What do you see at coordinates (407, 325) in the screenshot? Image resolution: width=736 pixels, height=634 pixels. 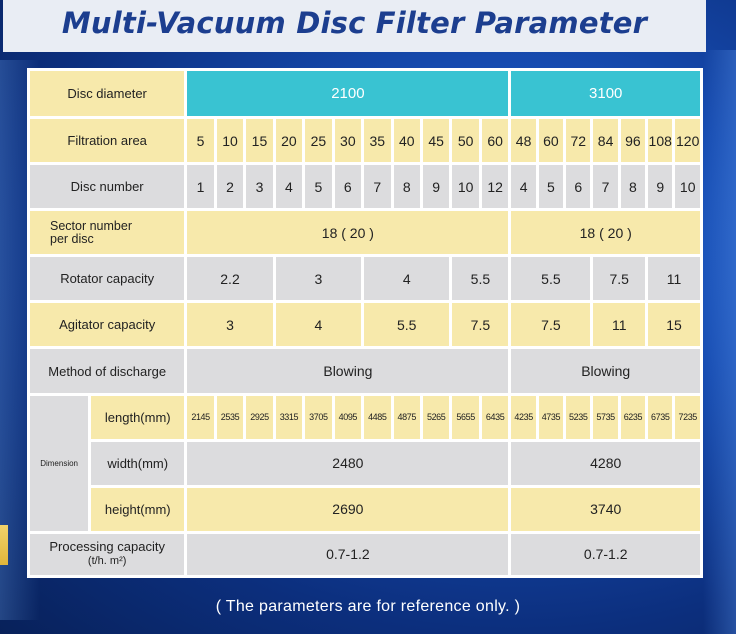 I see `agitator-capacity-value: 5.5` at bounding box center [407, 325].